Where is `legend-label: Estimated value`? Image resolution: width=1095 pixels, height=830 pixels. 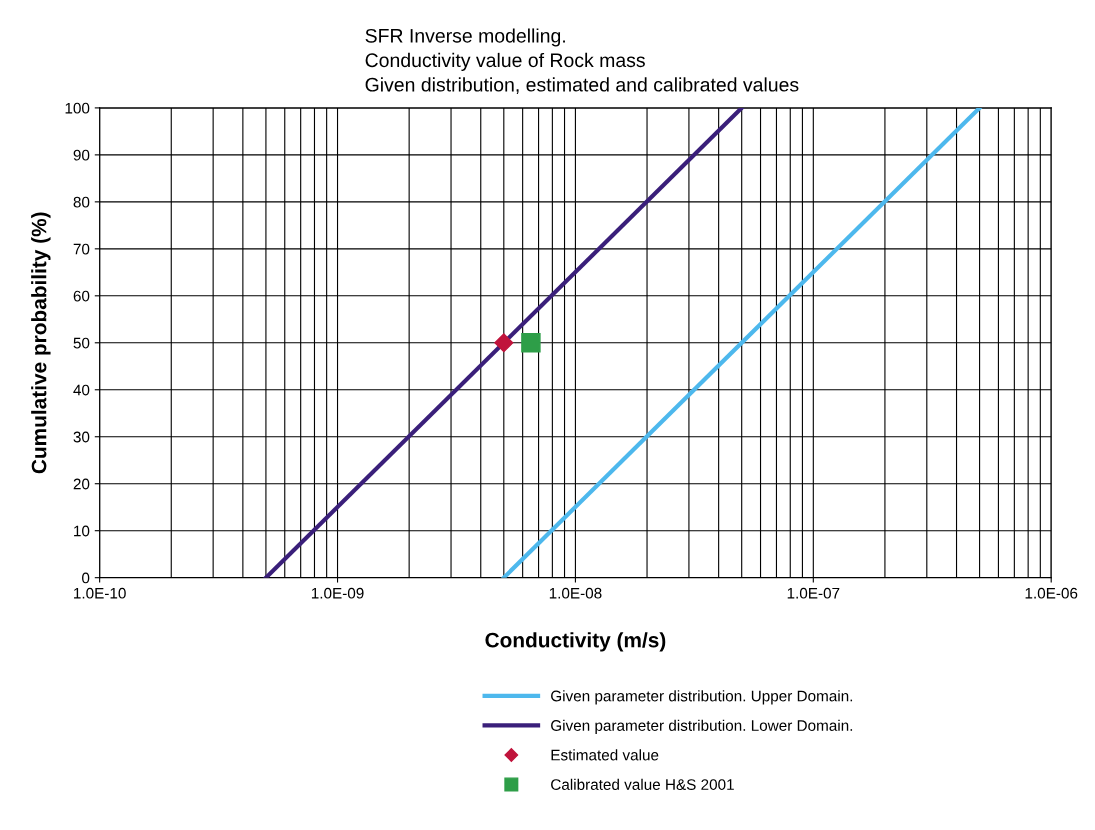
legend-label: Estimated value is located at coordinates (605, 755).